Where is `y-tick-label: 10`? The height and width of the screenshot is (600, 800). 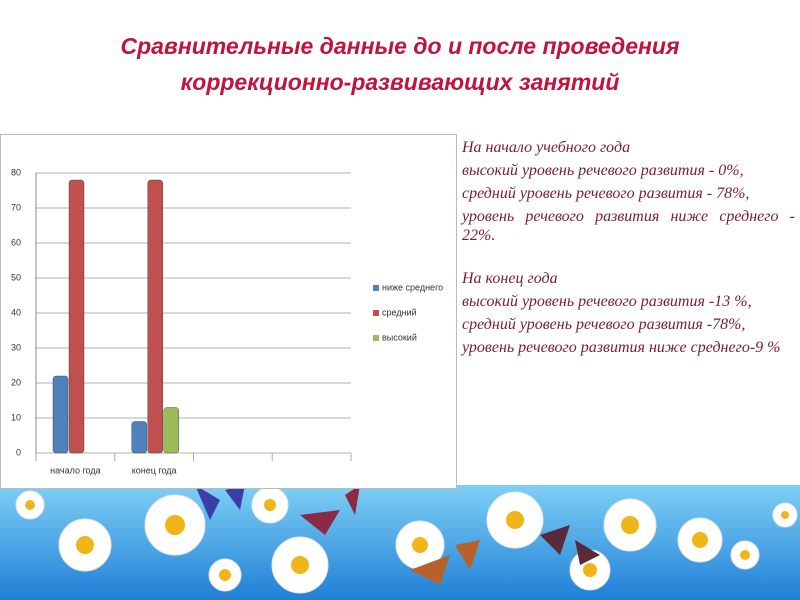
y-tick-label: 10 is located at coordinates (16, 417).